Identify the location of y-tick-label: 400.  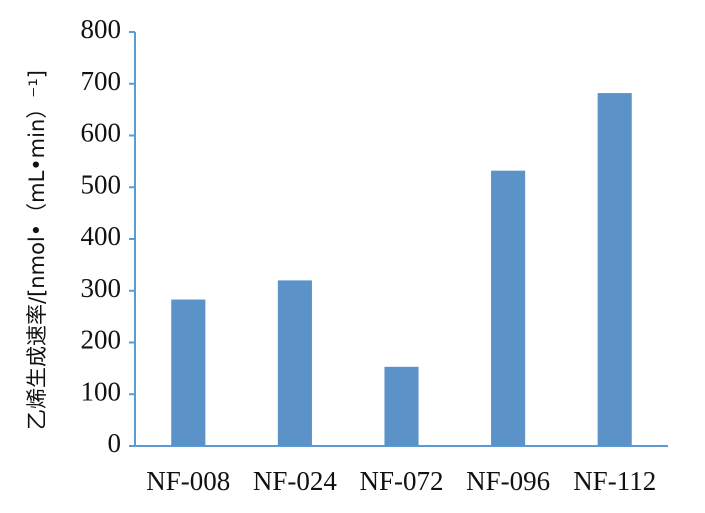
(101, 236).